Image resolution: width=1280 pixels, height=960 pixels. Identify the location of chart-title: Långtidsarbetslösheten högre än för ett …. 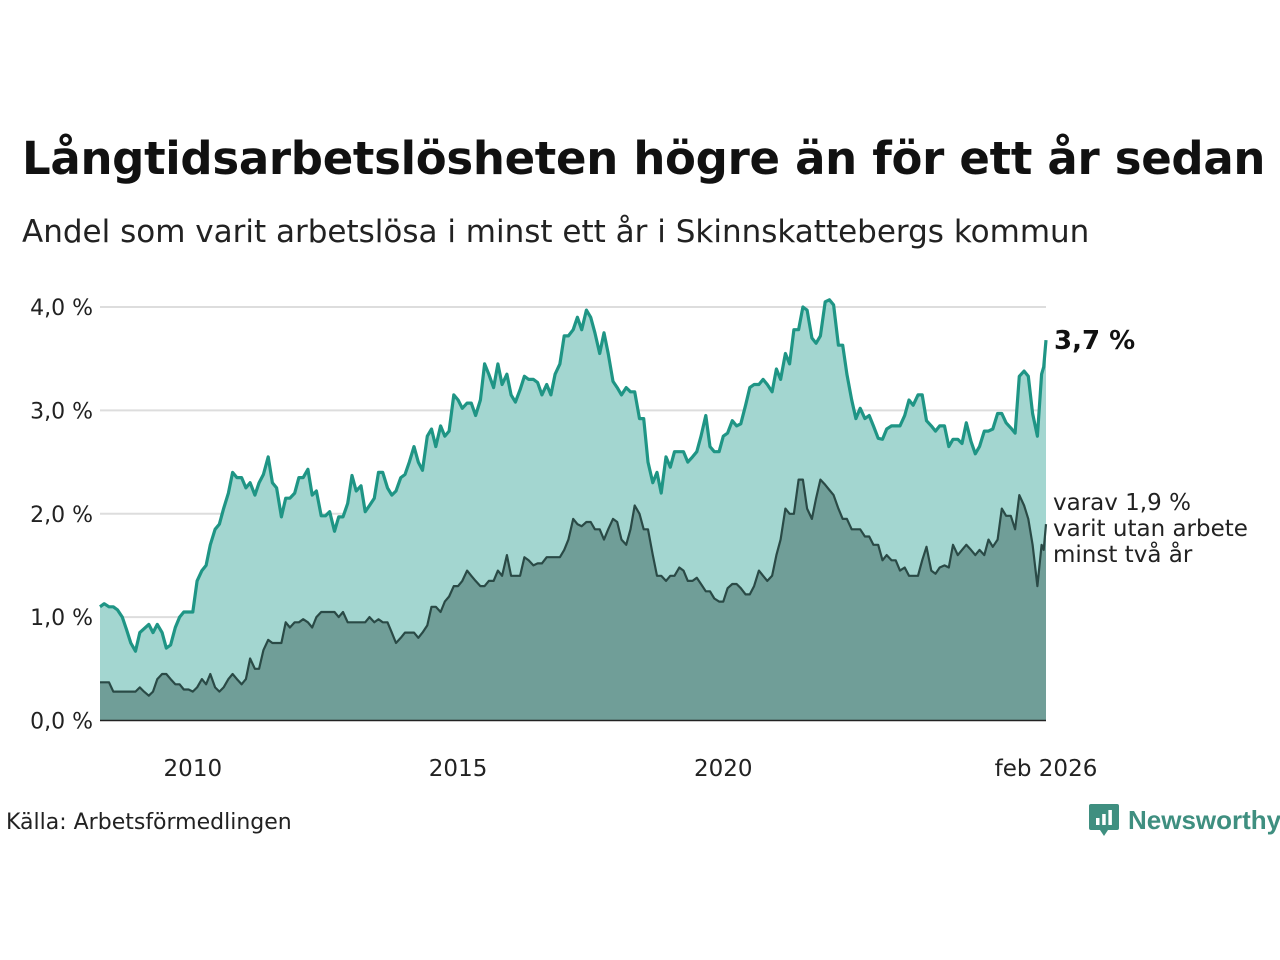
(644, 158).